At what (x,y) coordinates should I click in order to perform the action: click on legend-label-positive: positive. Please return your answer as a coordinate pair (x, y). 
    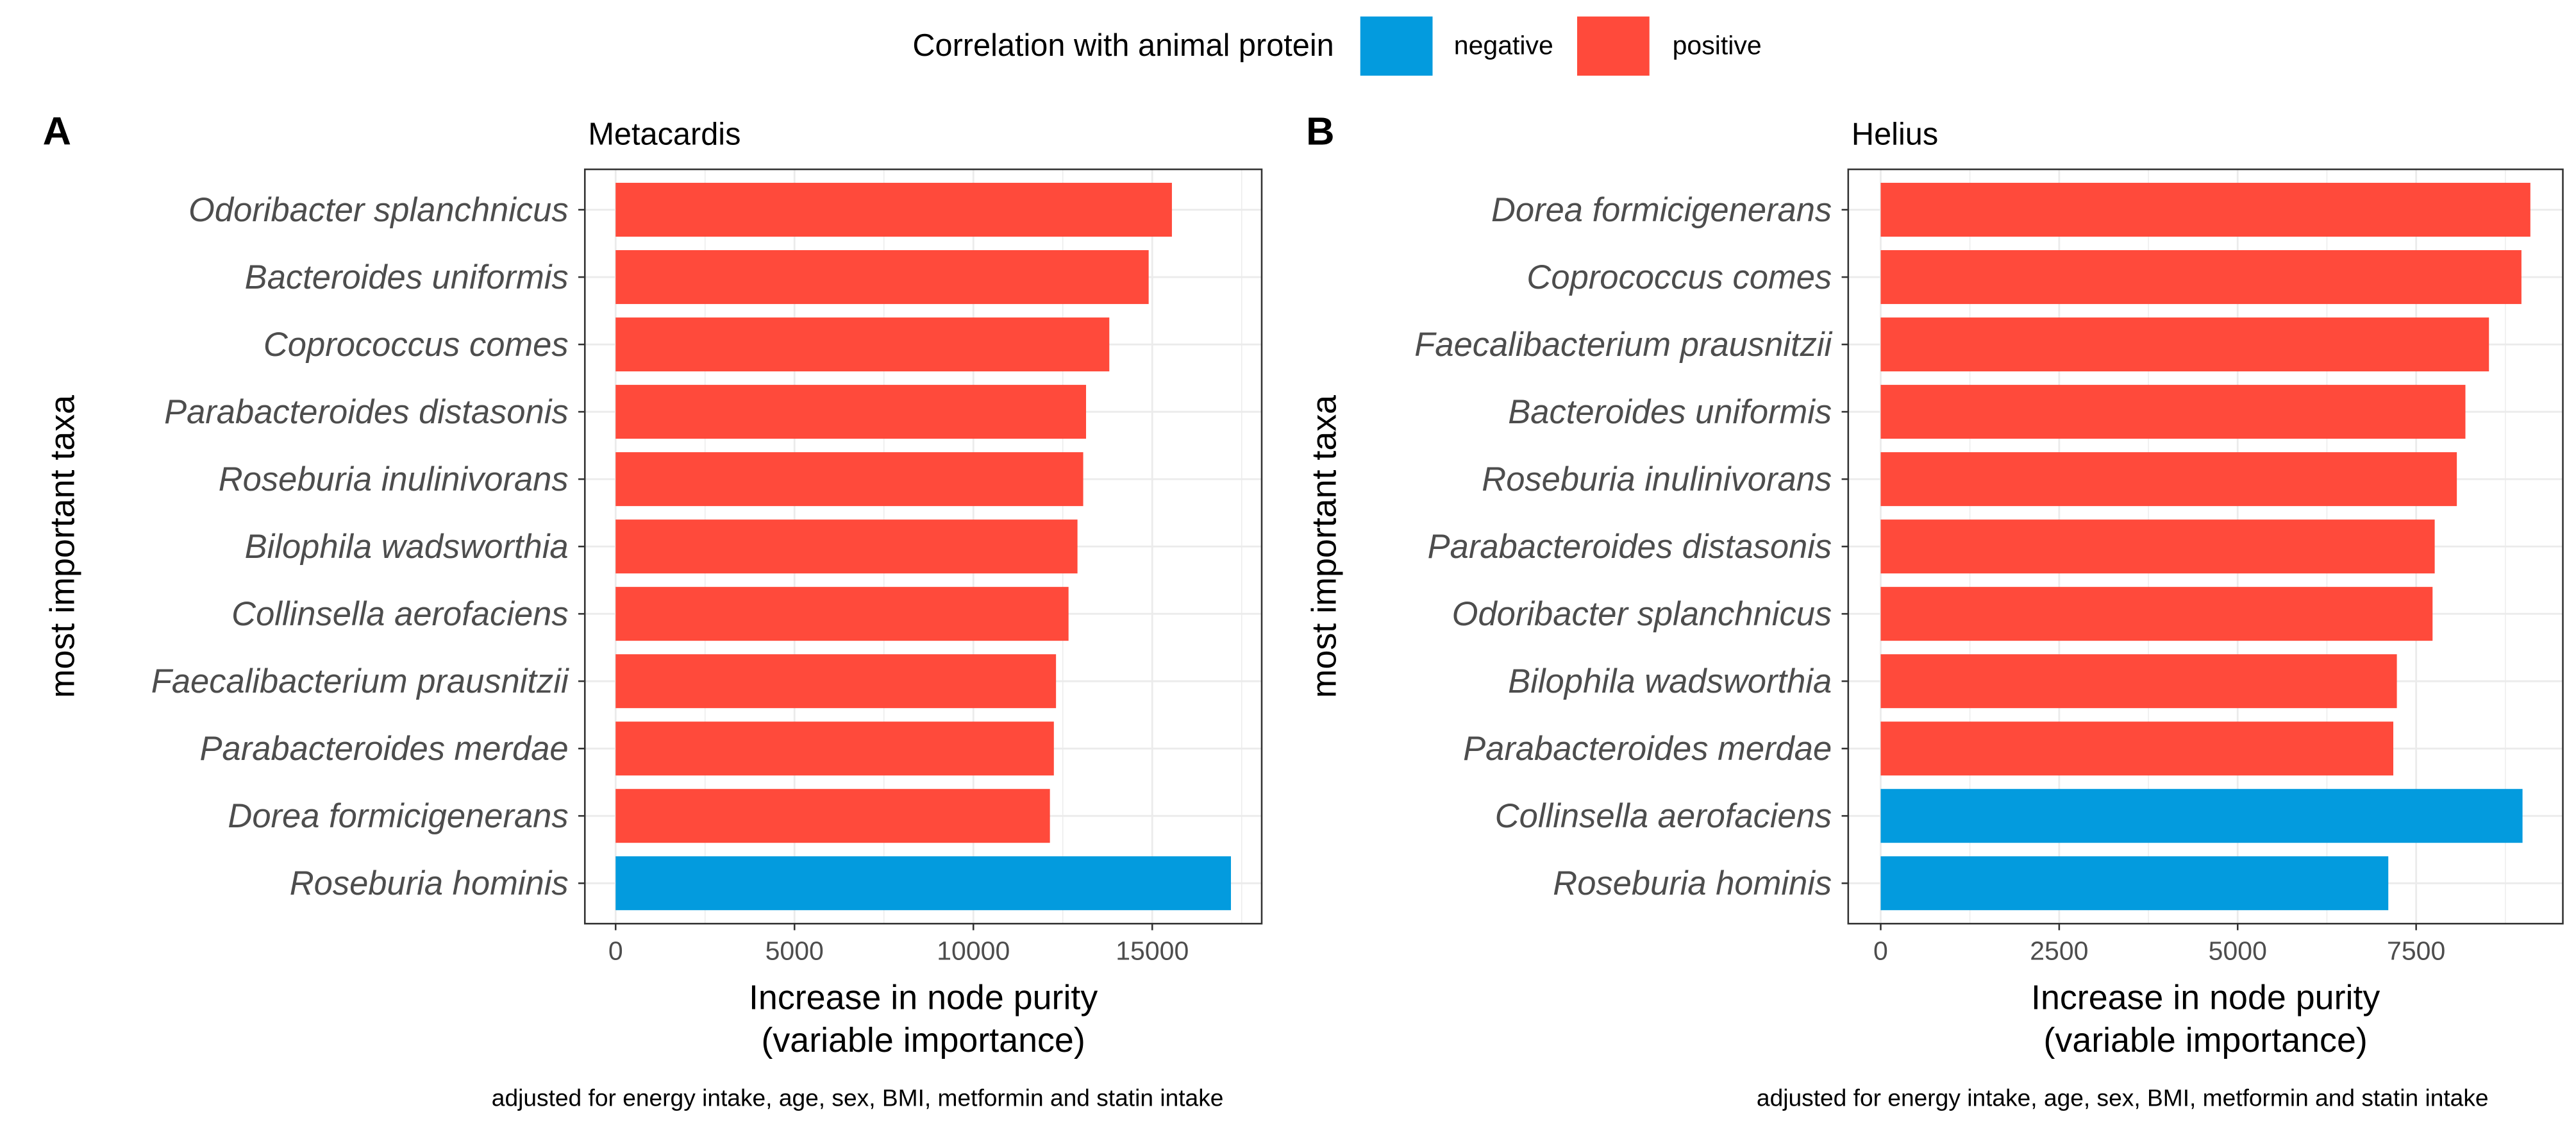
    Looking at the image, I should click on (1717, 45).